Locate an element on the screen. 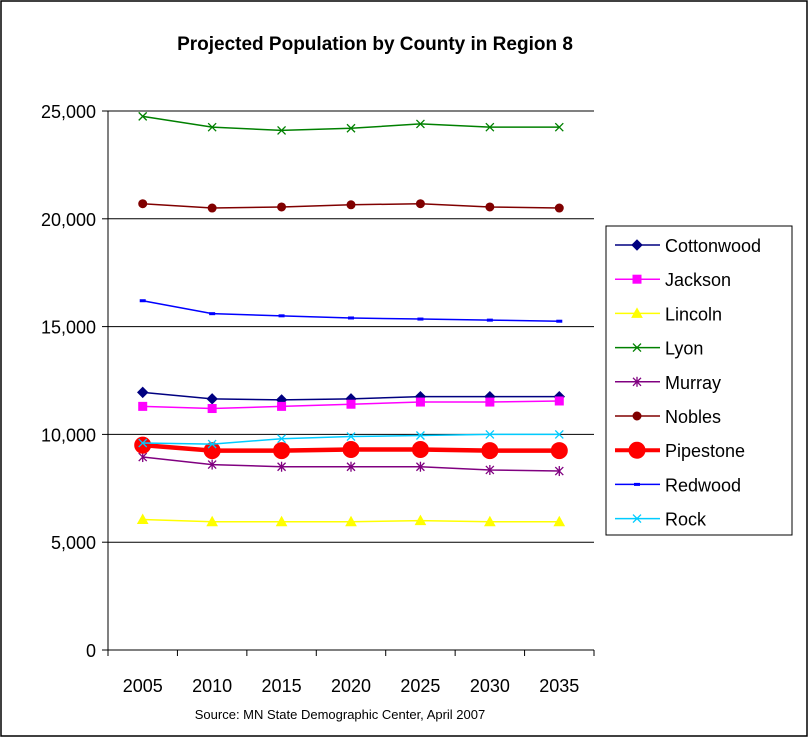 The height and width of the screenshot is (743, 809). series-murray is located at coordinates (351, 464).